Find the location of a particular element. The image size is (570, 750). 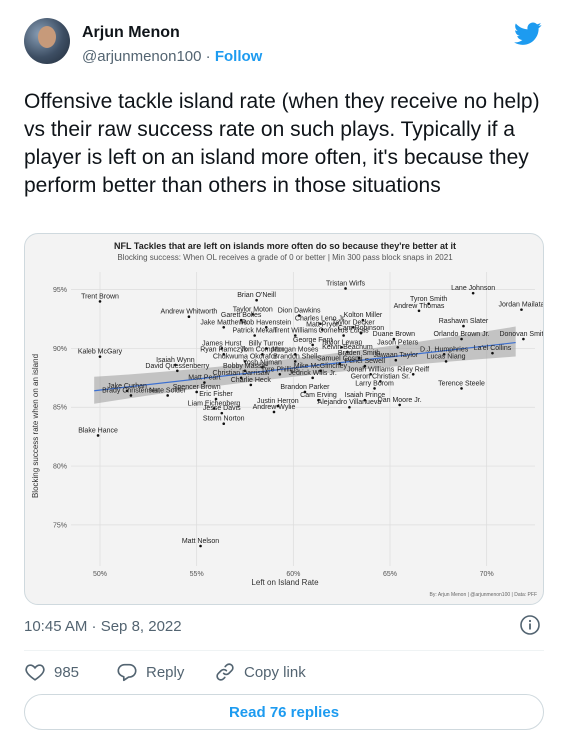

read-replies-button: Read 76 replies is located at coordinates (284, 712).